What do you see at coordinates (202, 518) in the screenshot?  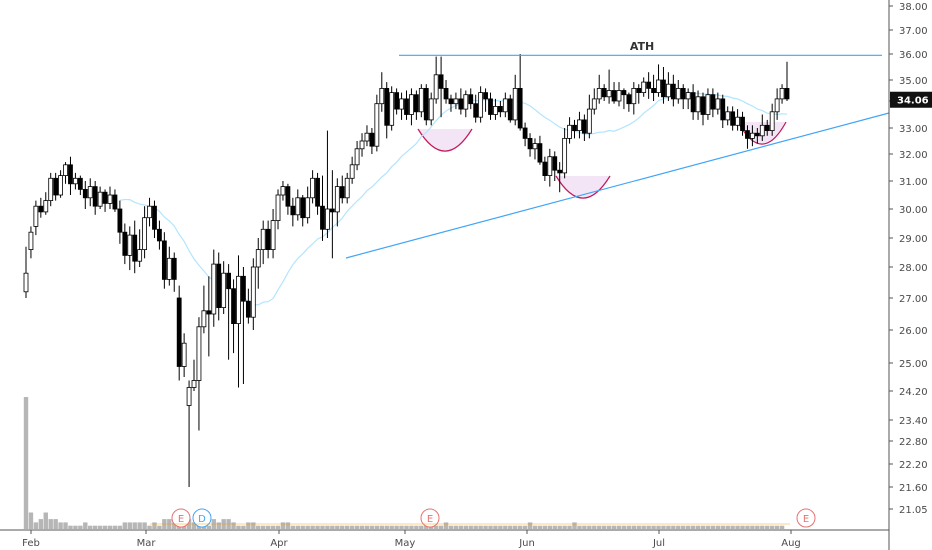 I see `event-marker: D` at bounding box center [202, 518].